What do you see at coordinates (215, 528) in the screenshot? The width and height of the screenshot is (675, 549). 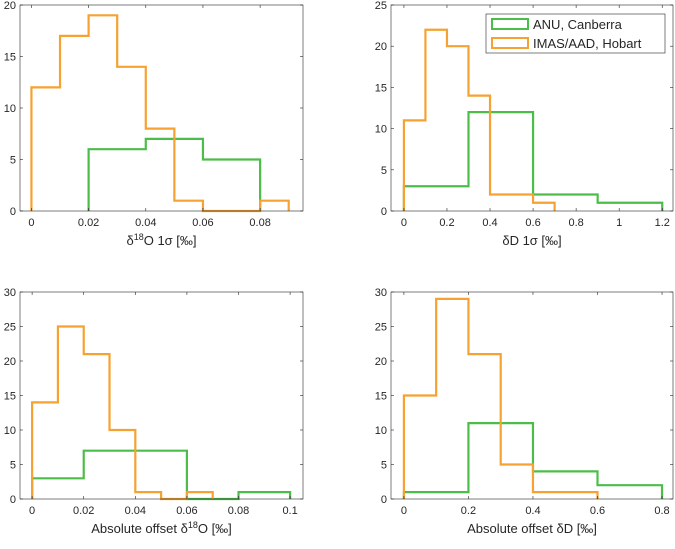 I see `x-label-rest: O [‰]` at bounding box center [215, 528].